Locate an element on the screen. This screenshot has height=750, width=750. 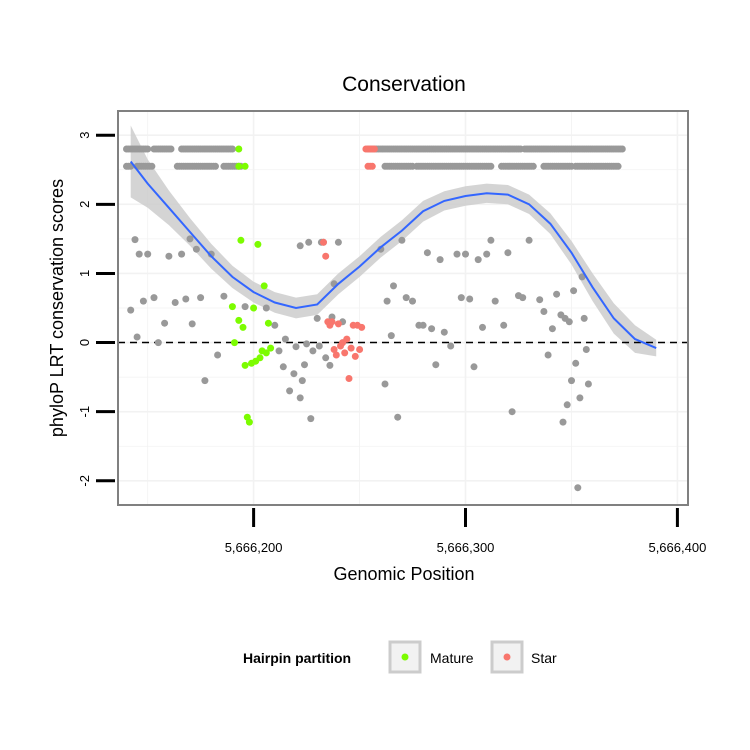
legend-dot-mature is located at coordinates (405, 657).